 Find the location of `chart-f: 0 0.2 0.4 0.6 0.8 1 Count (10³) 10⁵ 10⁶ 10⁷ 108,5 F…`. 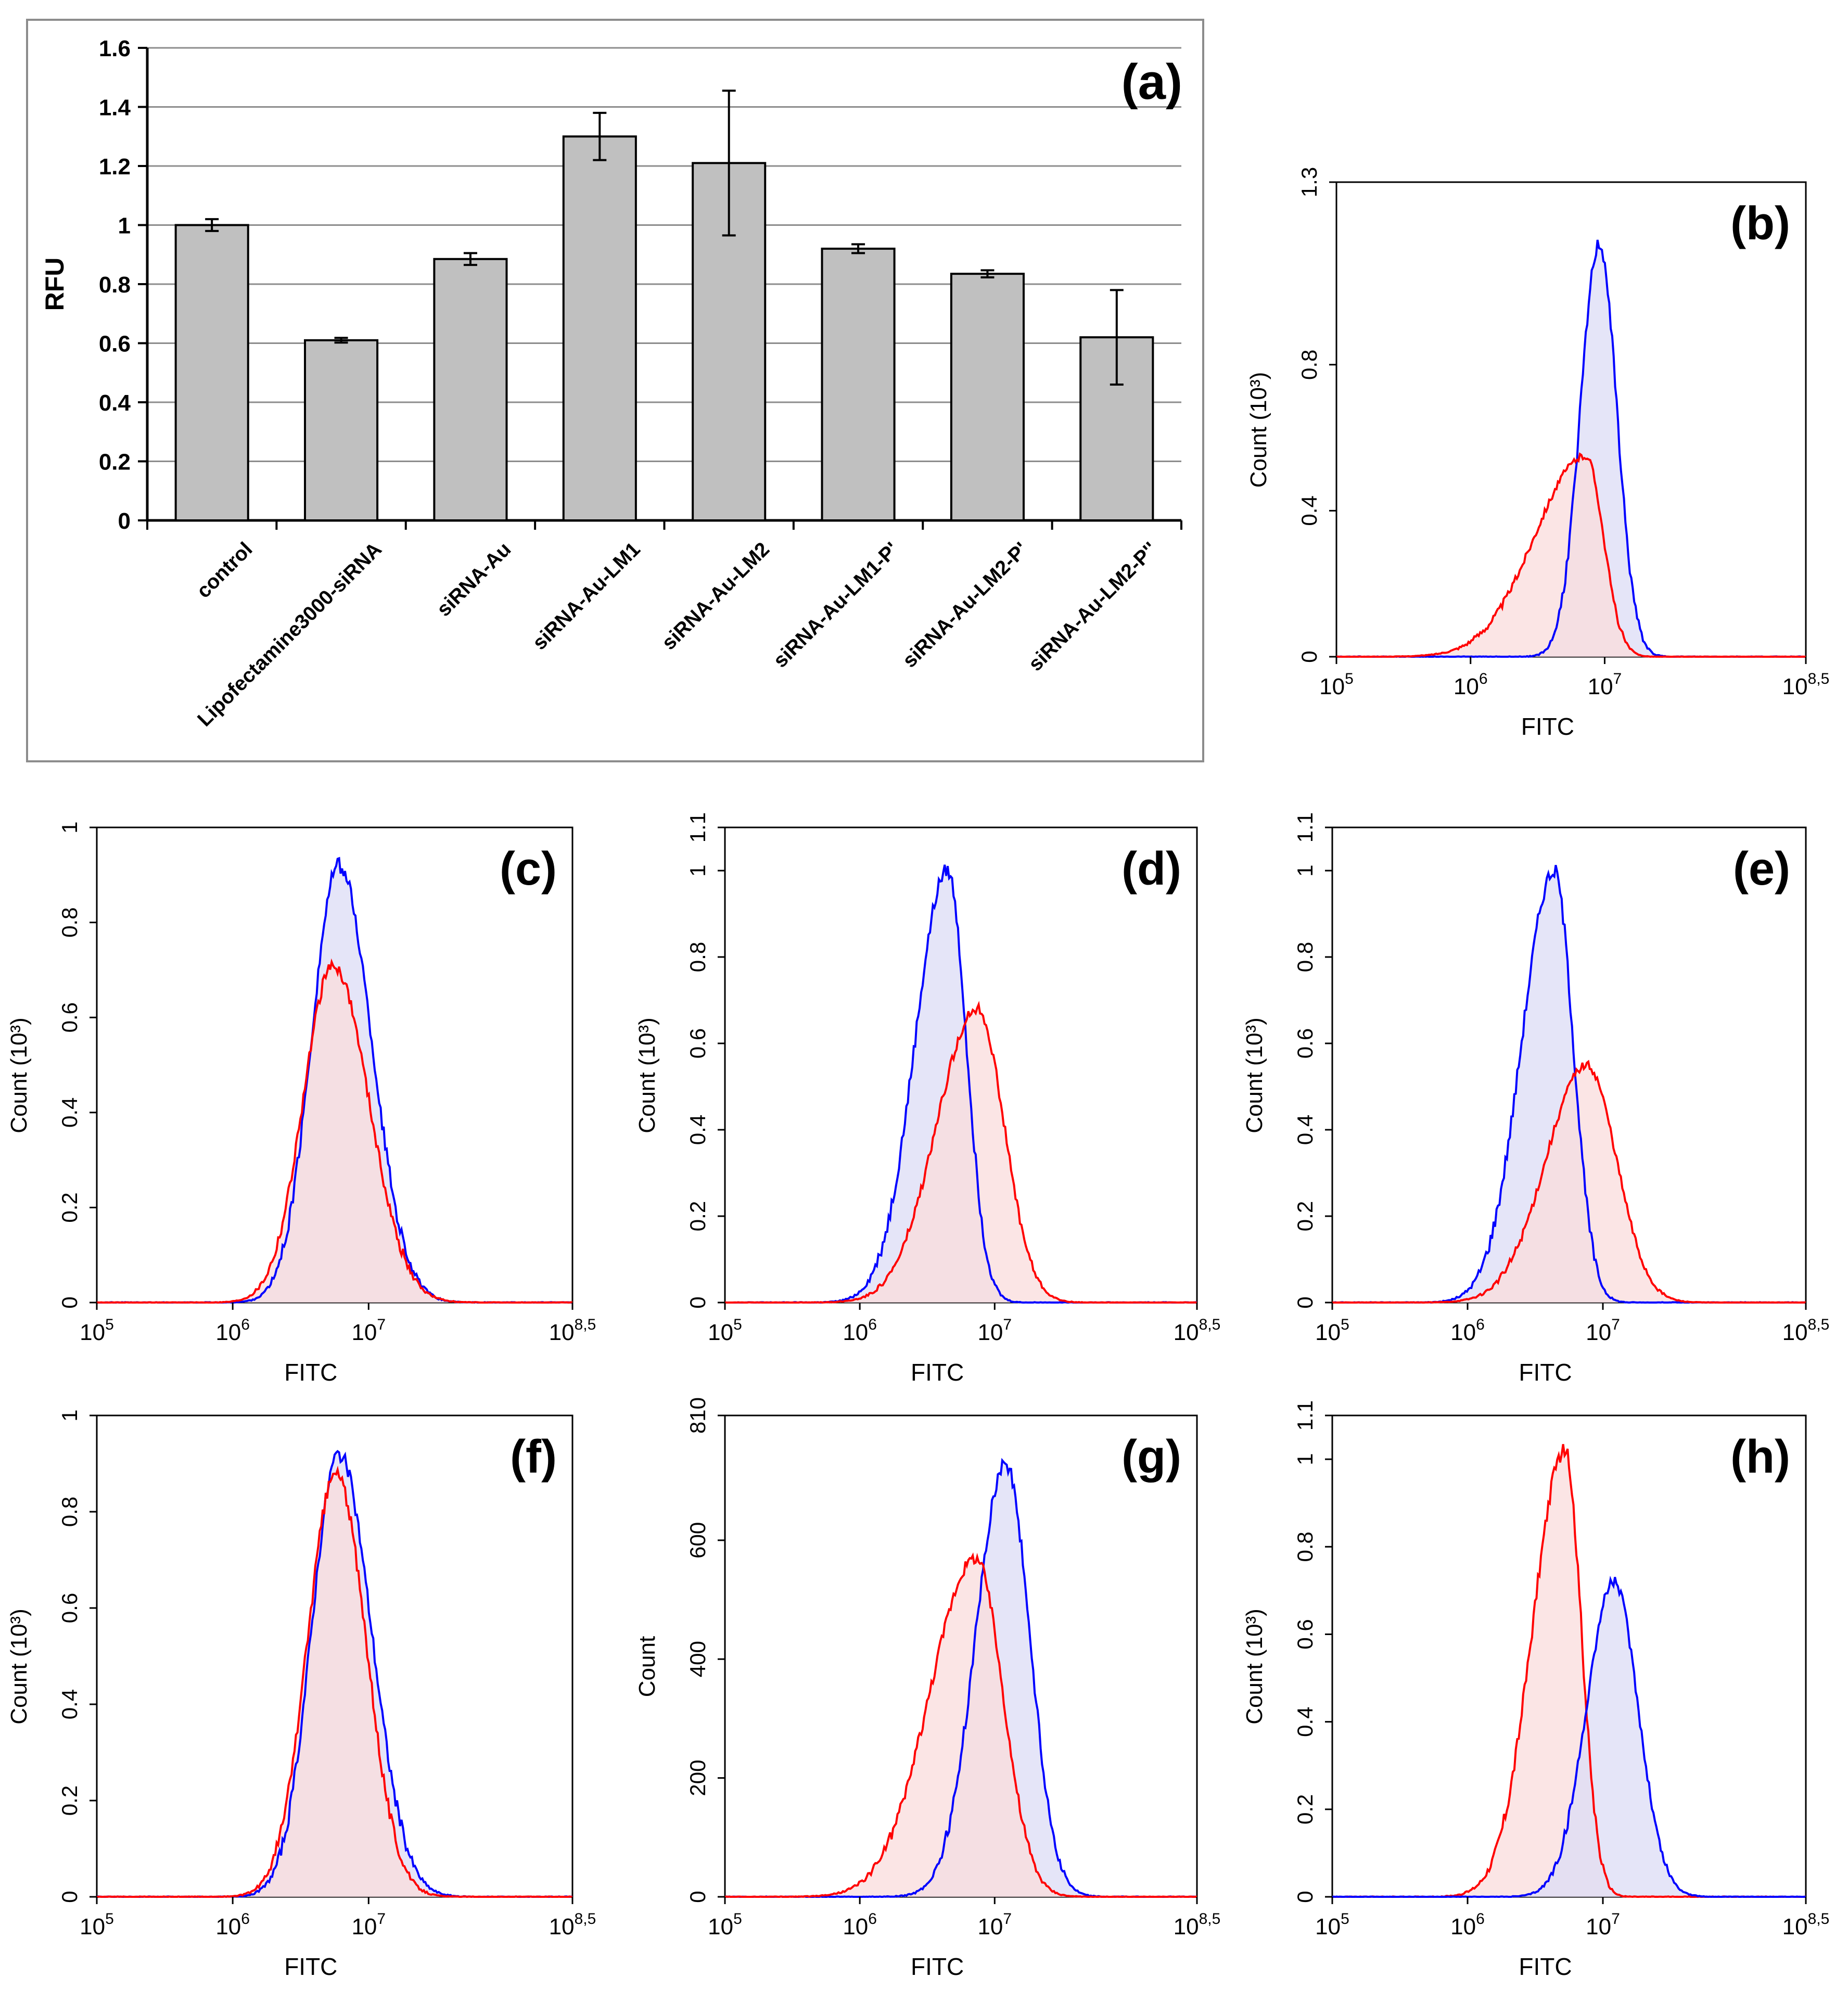

chart-f: 0 0.2 0.4 0.6 0.8 1 Count (10³) 10⁵ 10⁶ 10⁷ 108,5 F… is located at coordinates (301, 1694).